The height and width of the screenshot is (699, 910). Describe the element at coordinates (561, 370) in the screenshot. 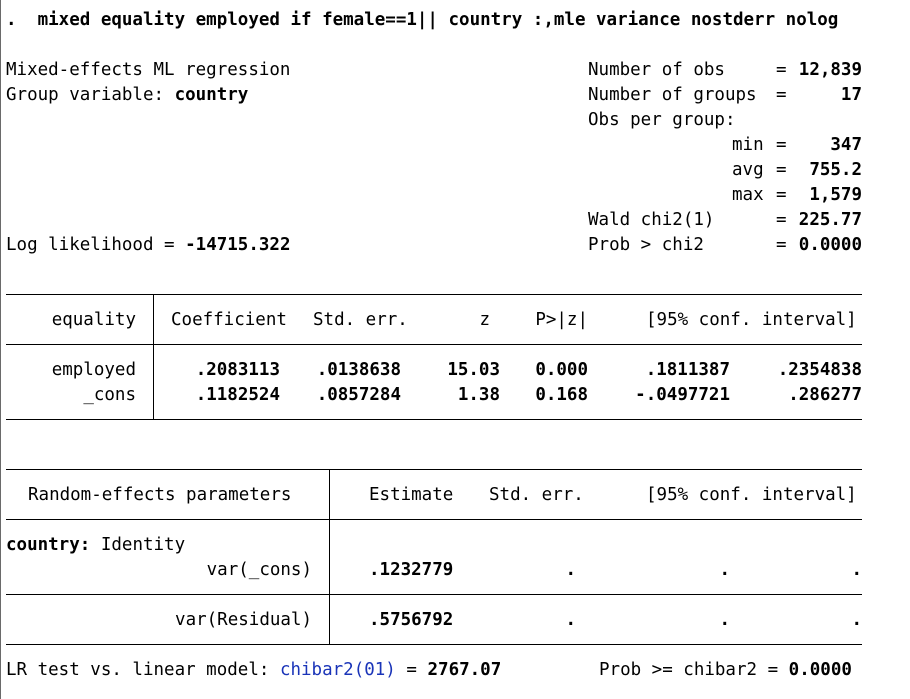

I see `cell-p: 0.000` at that location.